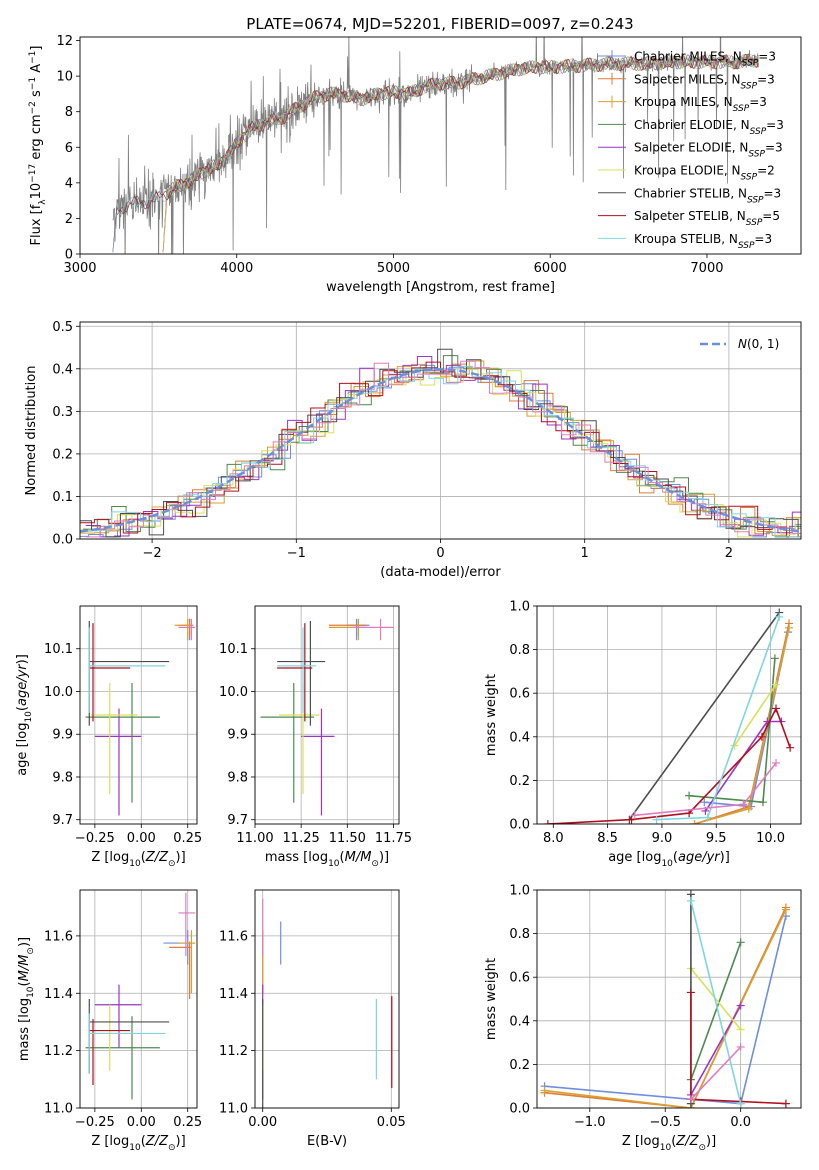 The width and height of the screenshot is (819, 1170). Describe the element at coordinates (237, 777) in the screenshot. I see `y-tick-label: 9.8` at that location.